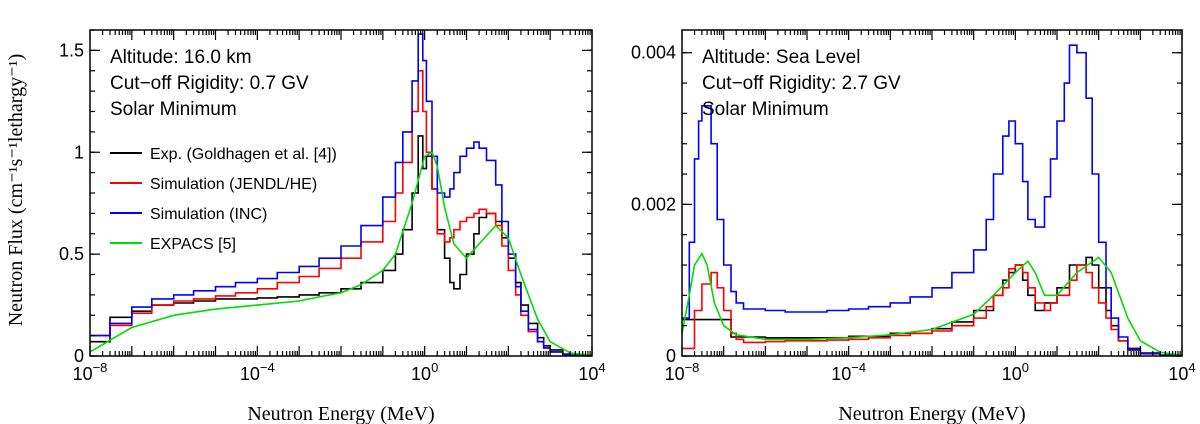 The height and width of the screenshot is (424, 1200). Describe the element at coordinates (653, 53) in the screenshot. I see `y-tick-label: 0.004` at that location.